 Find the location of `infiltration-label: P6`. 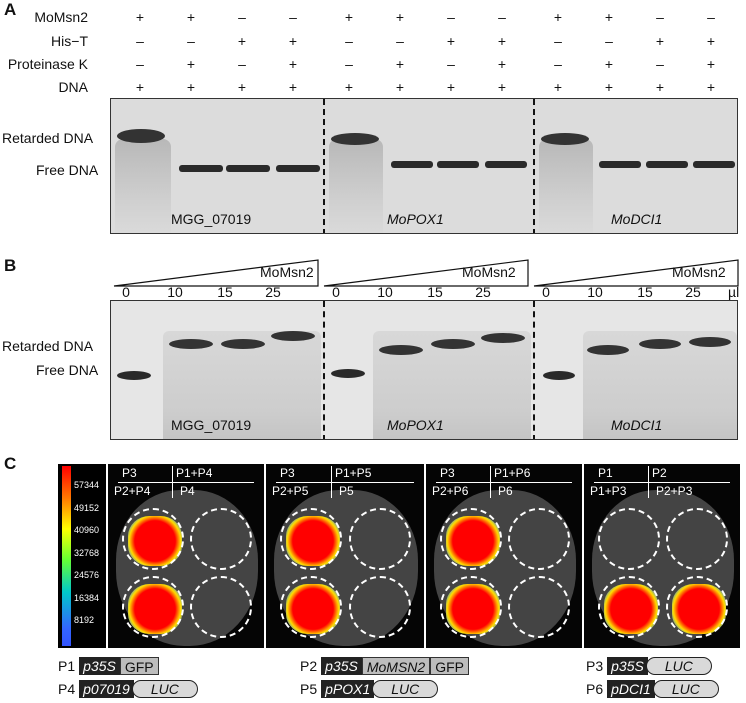

infiltration-label: P6 is located at coordinates (505, 491).